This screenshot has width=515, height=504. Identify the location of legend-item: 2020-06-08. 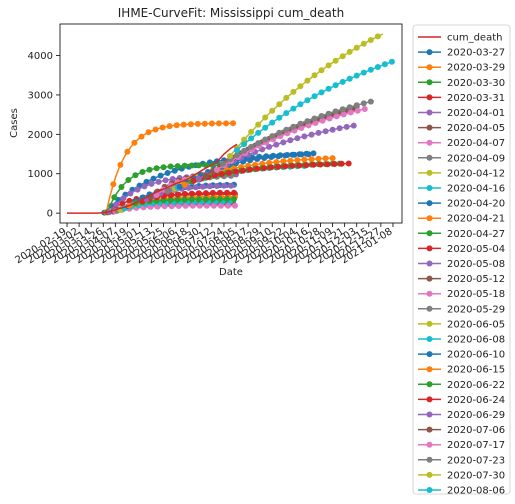
(461, 340).